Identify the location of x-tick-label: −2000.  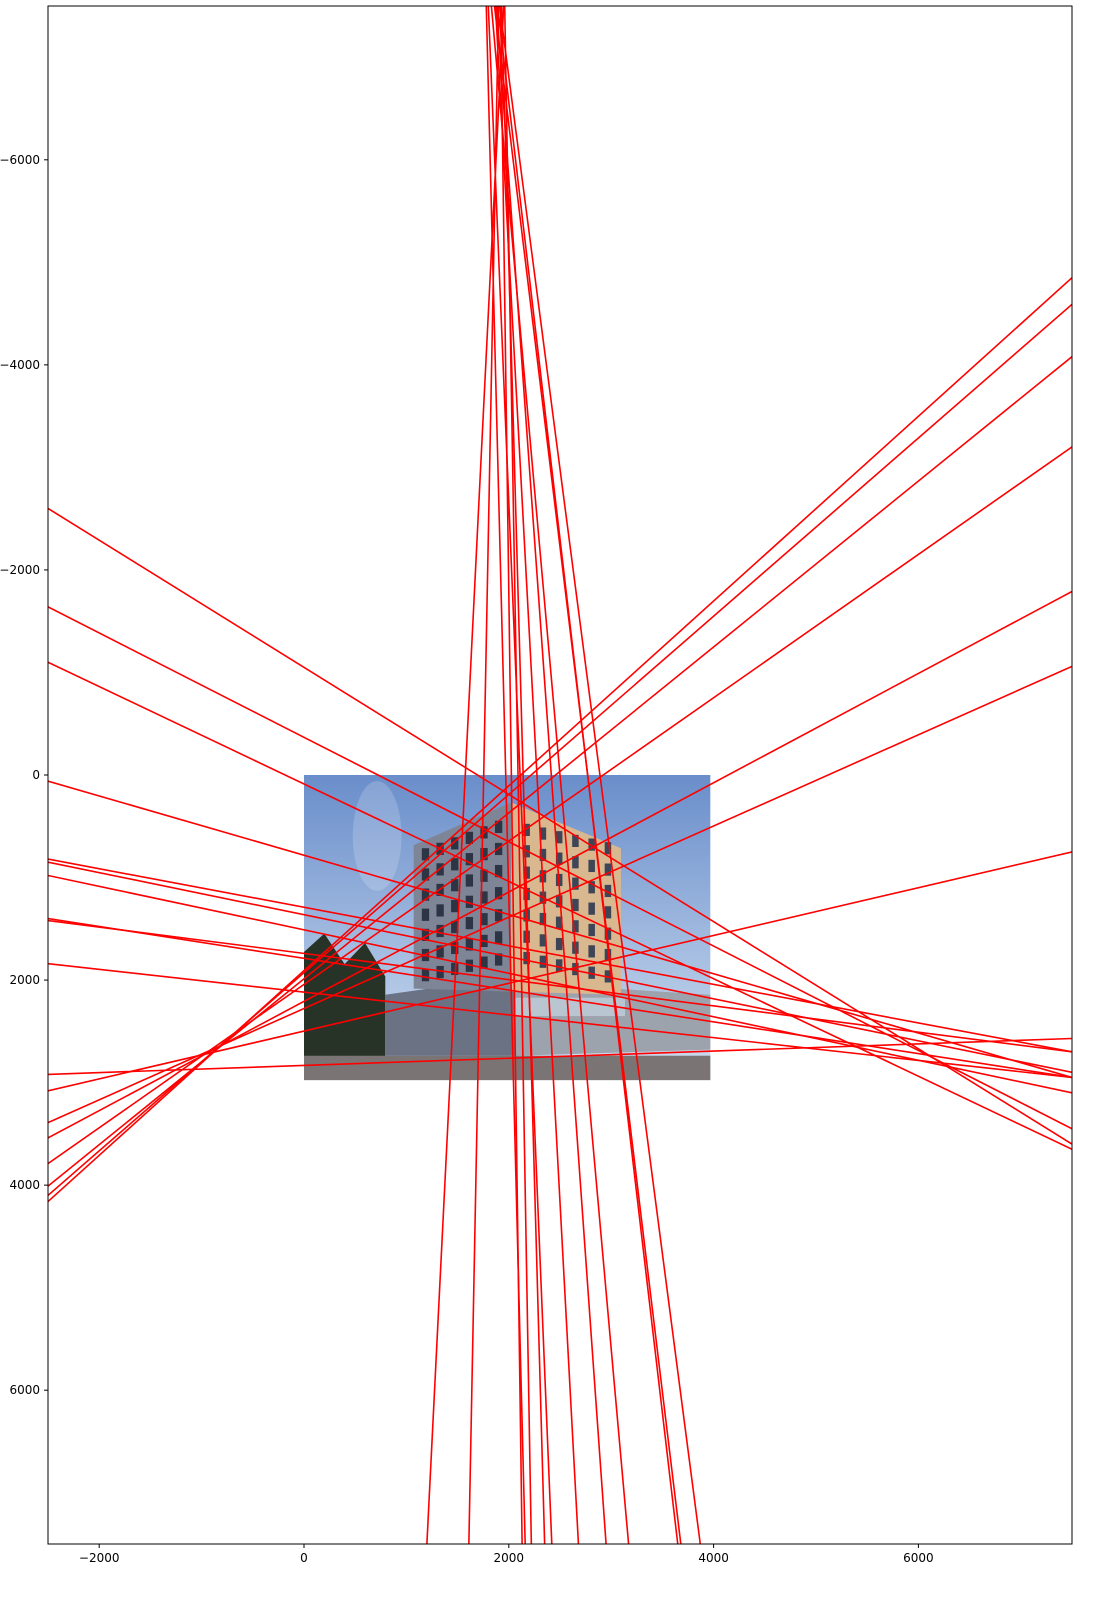
(99, 1558).